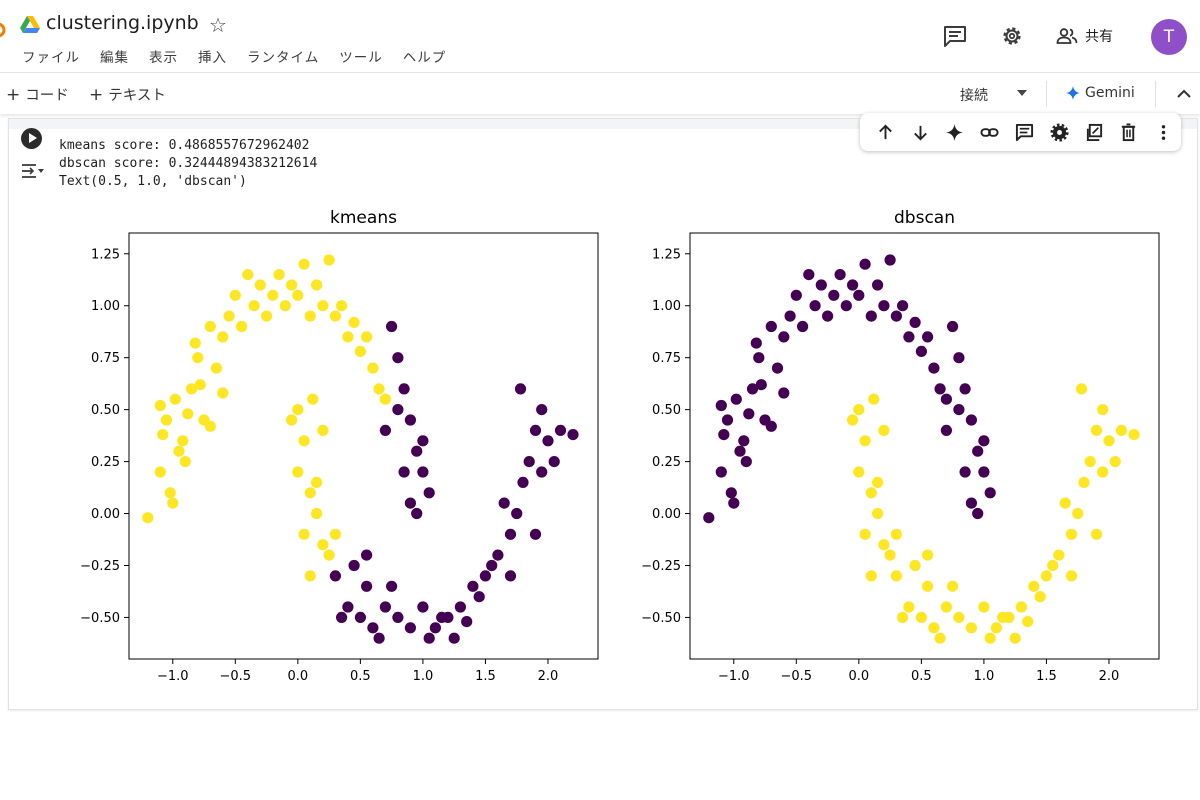 This screenshot has width=1200, height=800. What do you see at coordinates (984, 676) in the screenshot?
I see `x-tick-label: 1.0` at bounding box center [984, 676].